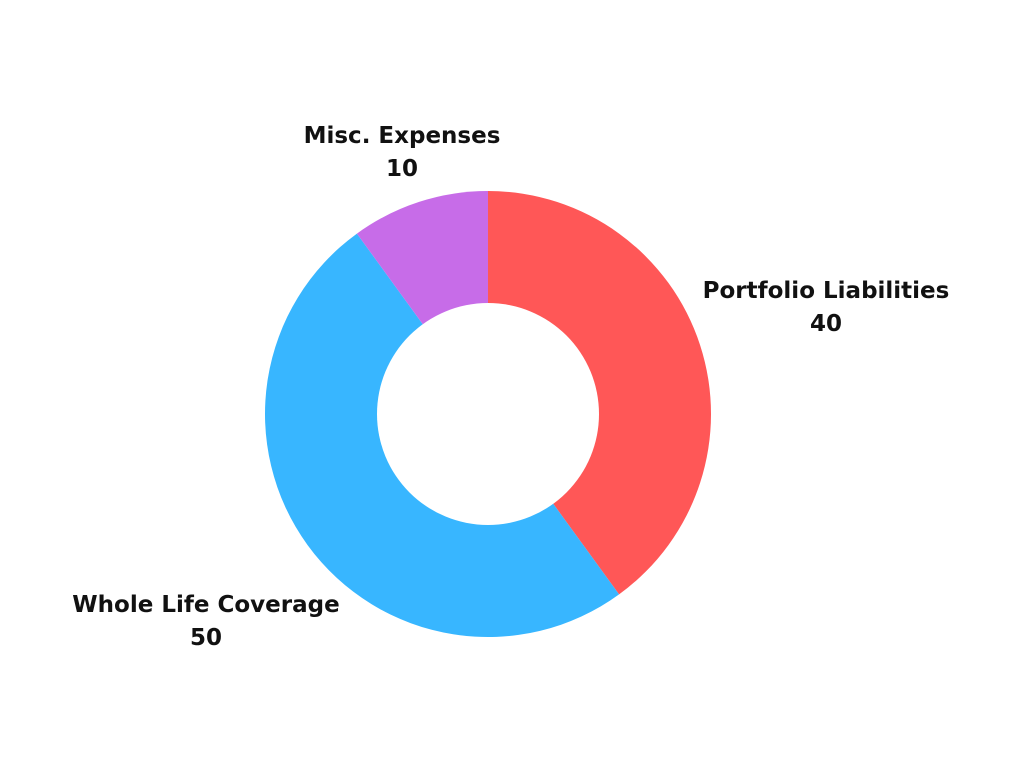 The height and width of the screenshot is (768, 1024). What do you see at coordinates (402, 169) in the screenshot?
I see `slice-value-misc-expenses: 10` at bounding box center [402, 169].